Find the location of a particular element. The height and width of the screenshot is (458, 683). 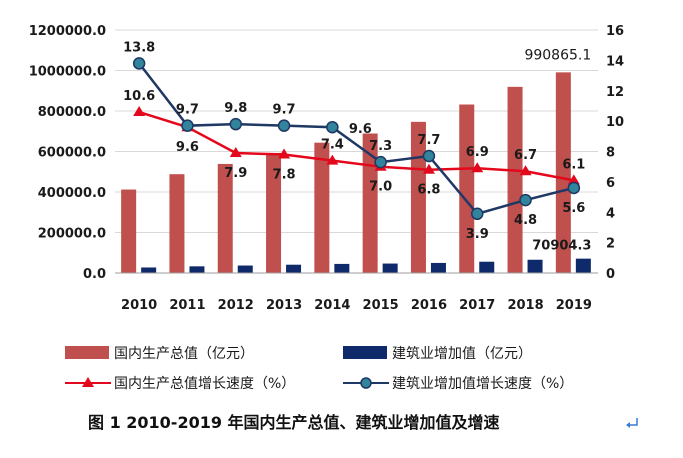

data-label-construction-growth: 9.6 is located at coordinates (360, 129).